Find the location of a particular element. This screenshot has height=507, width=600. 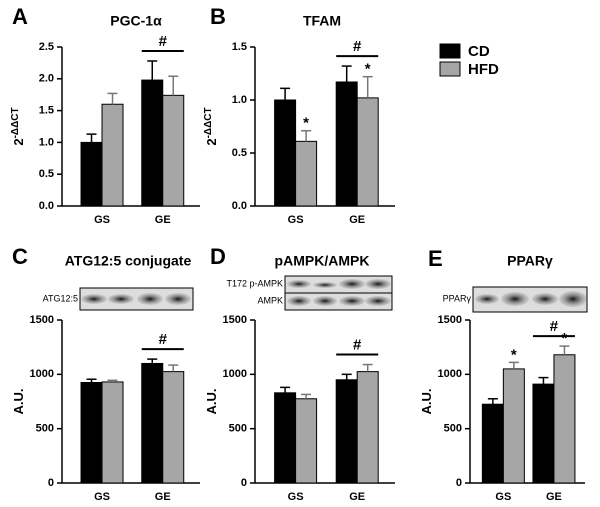

panel-letter: A is located at coordinates (20, 16).